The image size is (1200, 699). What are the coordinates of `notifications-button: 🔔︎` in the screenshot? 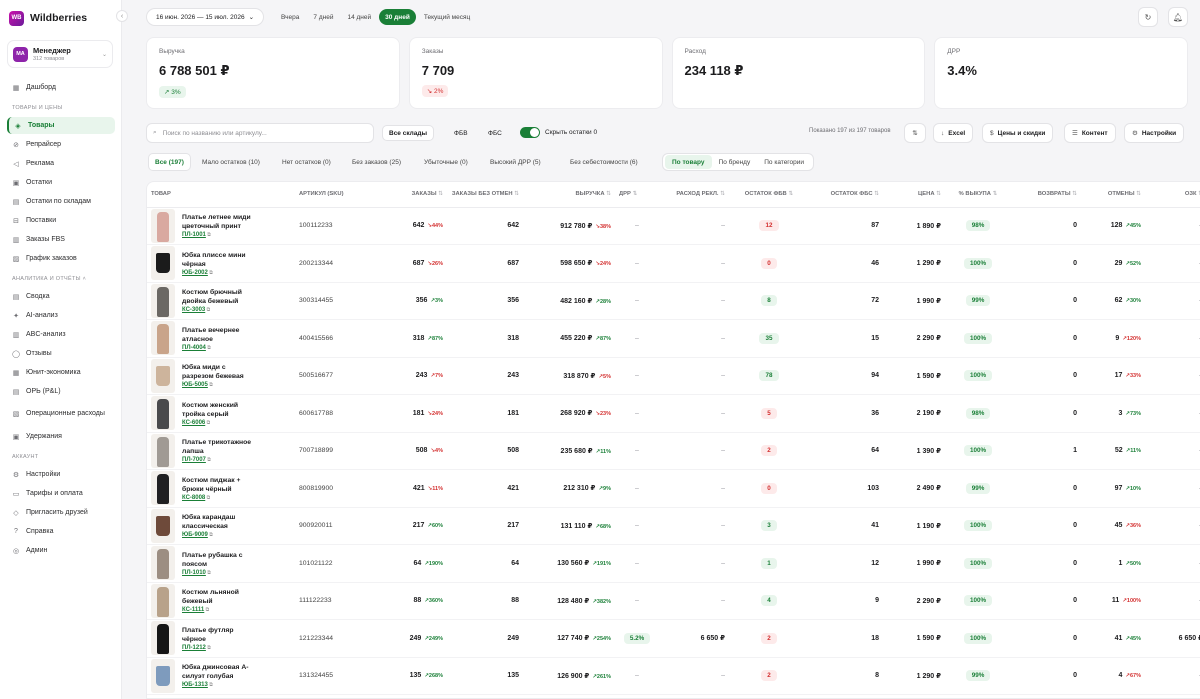 It's located at (1178, 17).